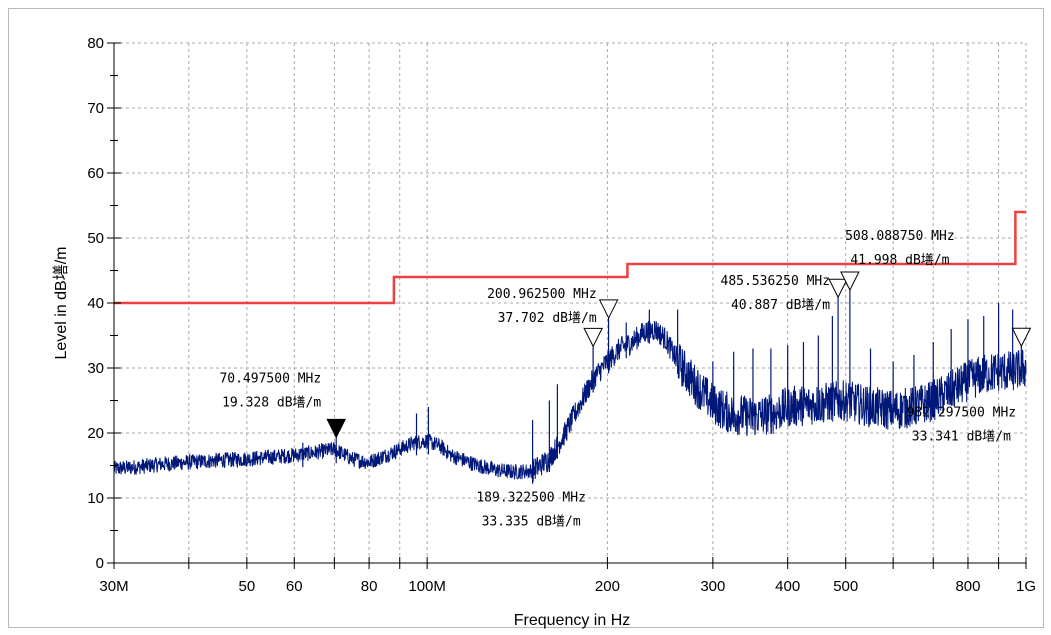  I want to click on marker-freq-label: 485.536250 MHz, so click(776, 281).